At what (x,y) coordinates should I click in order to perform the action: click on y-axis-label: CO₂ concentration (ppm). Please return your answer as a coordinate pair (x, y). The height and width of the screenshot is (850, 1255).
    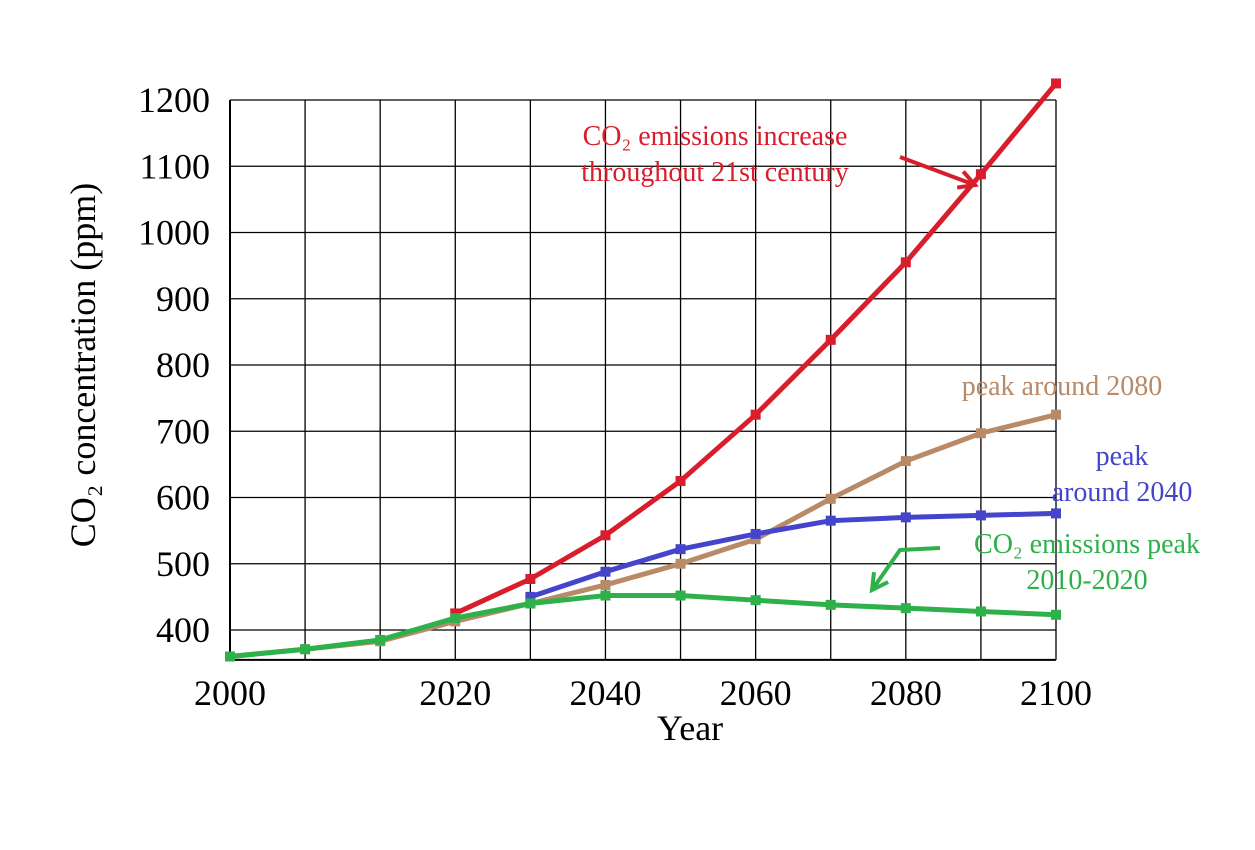
    Looking at the image, I should click on (83, 365).